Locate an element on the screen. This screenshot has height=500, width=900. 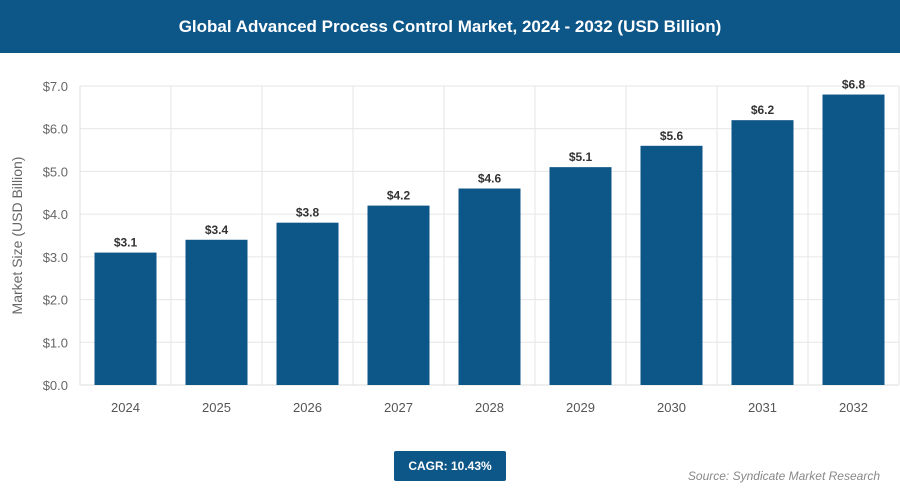
bar-2029 is located at coordinates (580, 276).